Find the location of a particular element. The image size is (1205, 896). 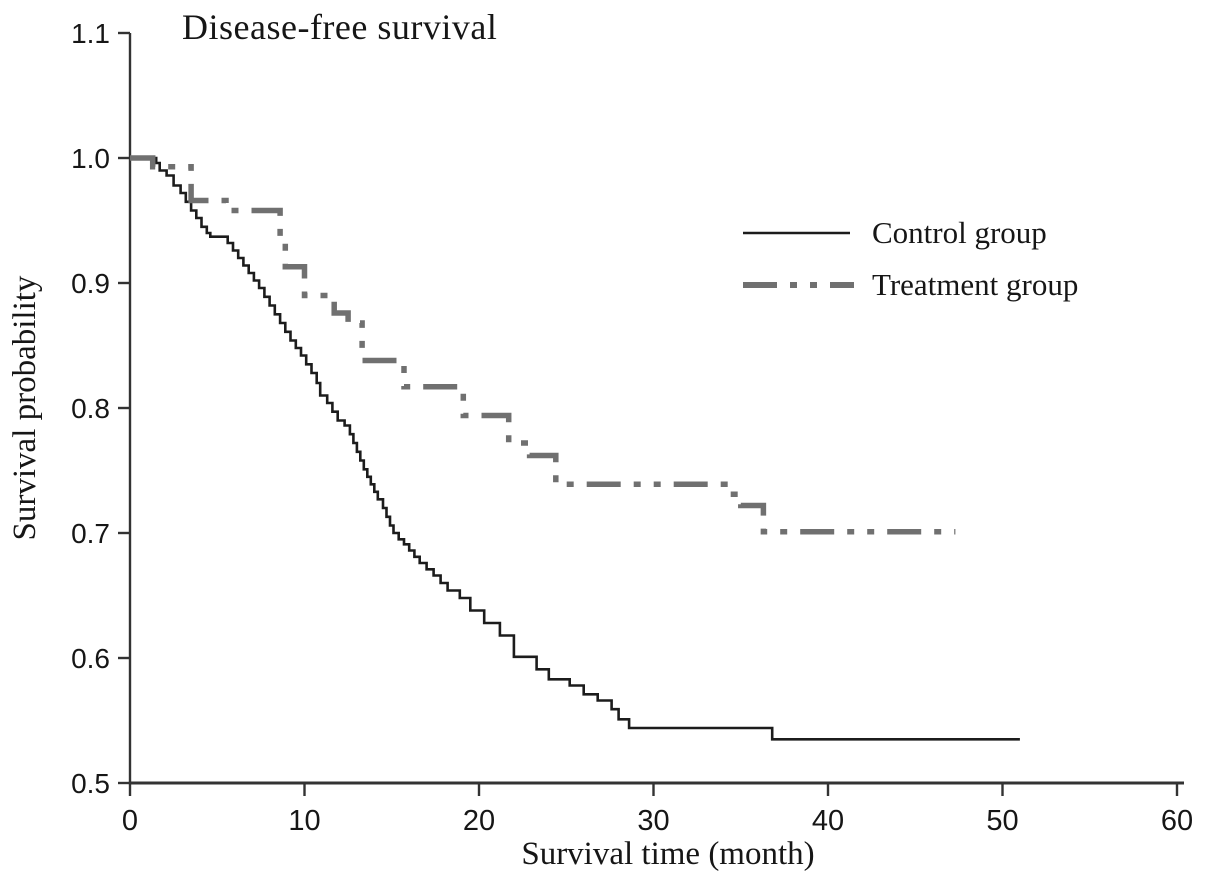

y-tick-label: 0.6 is located at coordinates (90, 658).